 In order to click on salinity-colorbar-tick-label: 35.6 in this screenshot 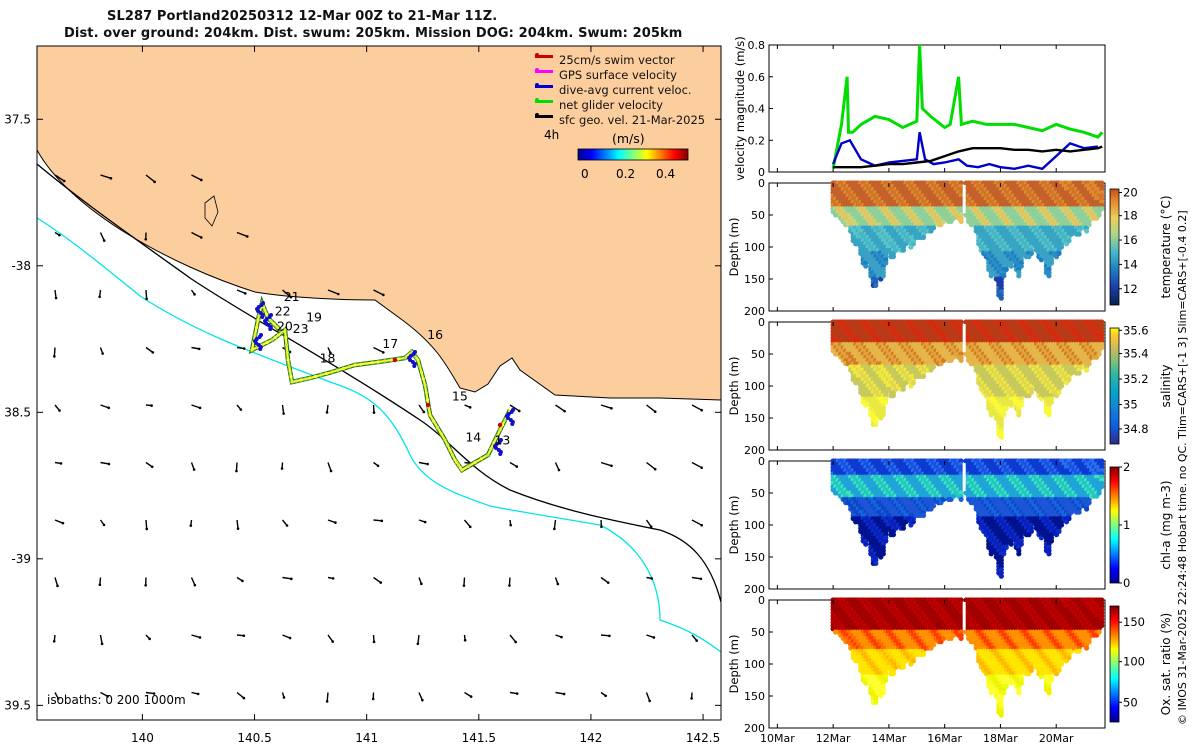, I will do `click(1136, 330)`.